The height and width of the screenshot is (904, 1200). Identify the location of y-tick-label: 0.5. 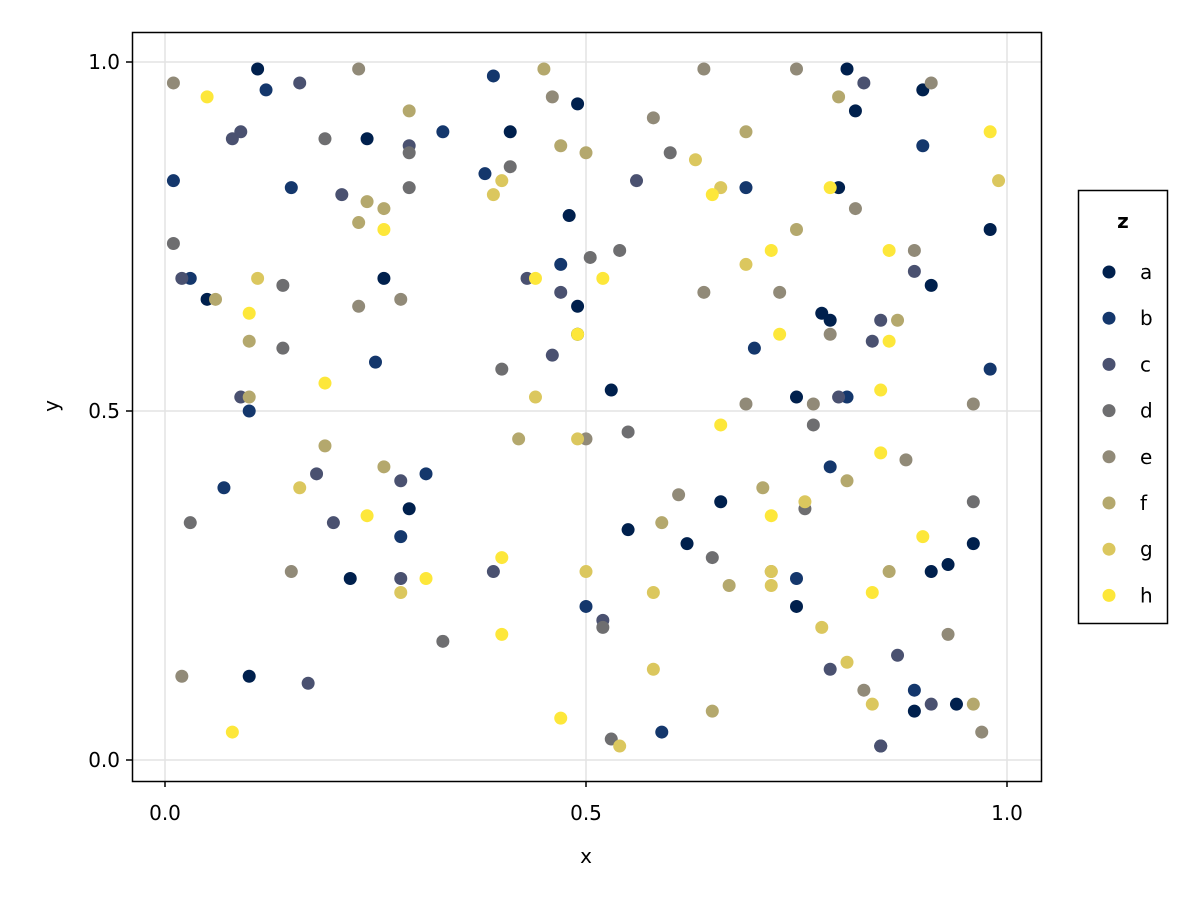
(104, 411).